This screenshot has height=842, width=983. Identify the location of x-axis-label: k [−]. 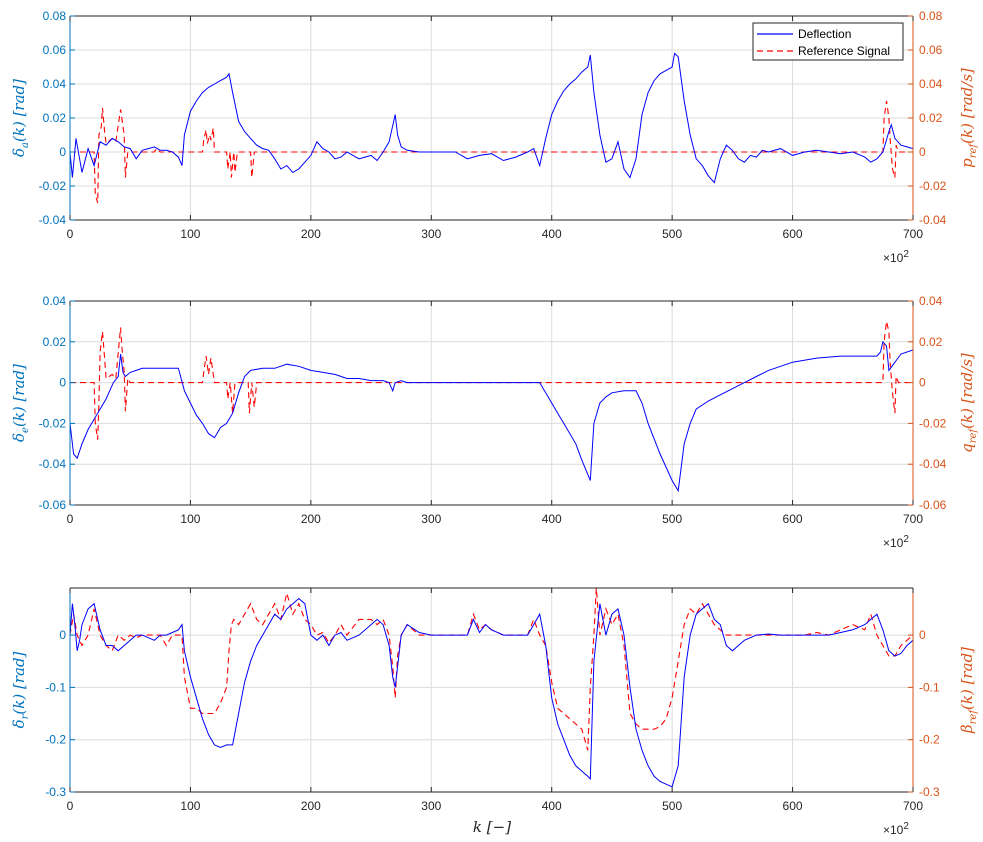
(492, 827).